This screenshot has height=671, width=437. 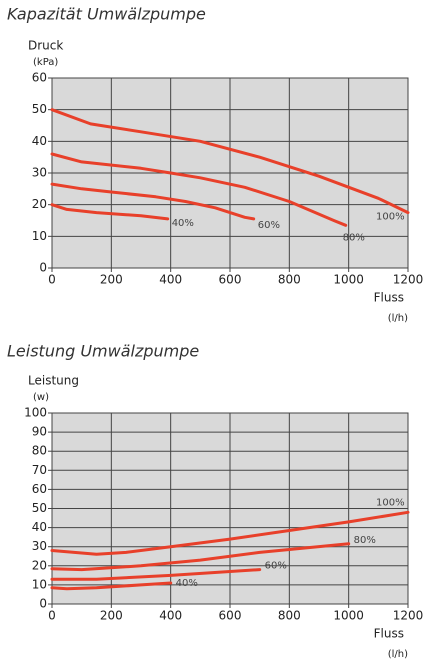 I want to click on y-axis-unit: (w), so click(x=41, y=397).